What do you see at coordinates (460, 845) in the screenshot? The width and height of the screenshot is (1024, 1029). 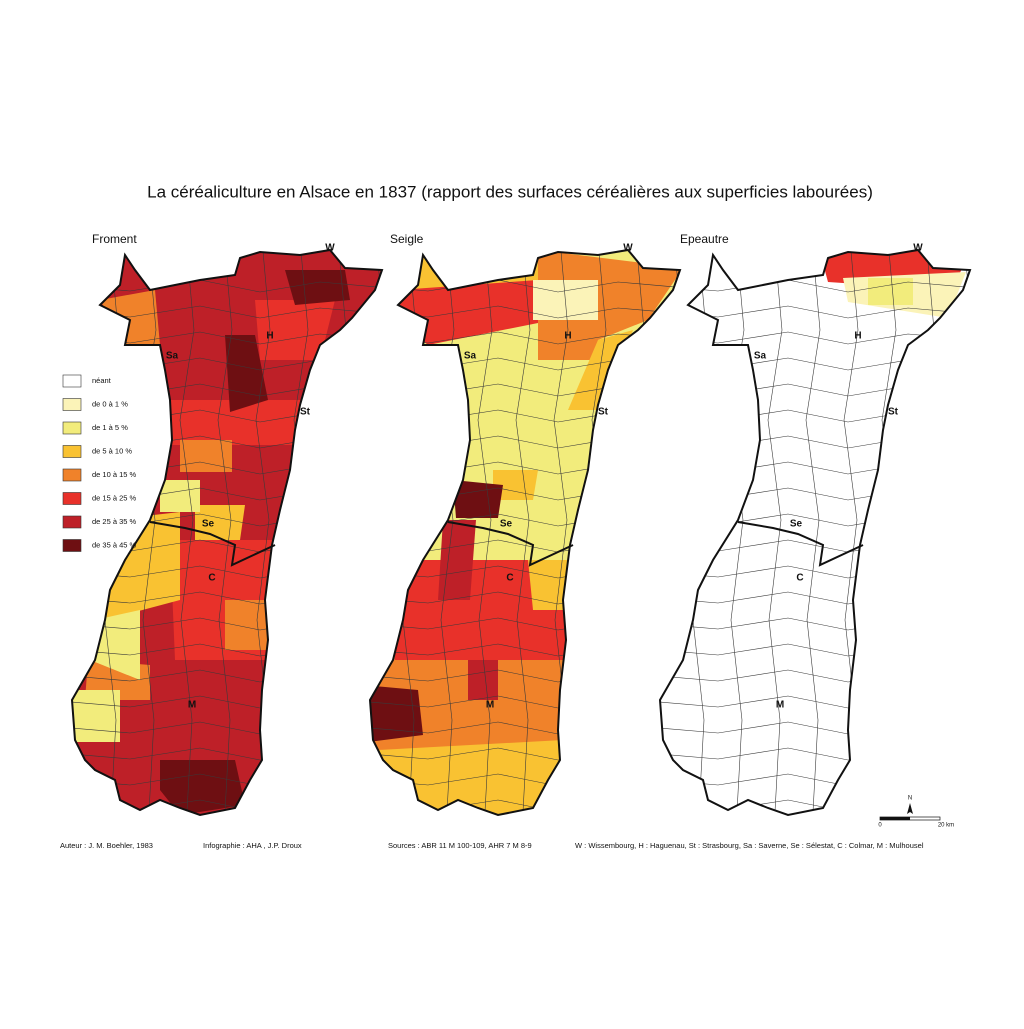 I see `credit-text: Sources : ABR 11 M 100-109, AHR 7 M 8-9` at bounding box center [460, 845].